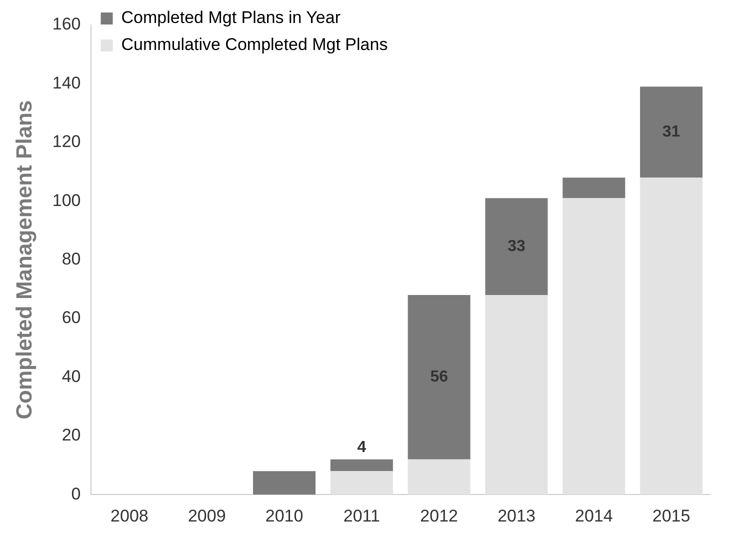  Describe the element at coordinates (129, 516) in the screenshot. I see `x-tick-label: 2008` at that location.